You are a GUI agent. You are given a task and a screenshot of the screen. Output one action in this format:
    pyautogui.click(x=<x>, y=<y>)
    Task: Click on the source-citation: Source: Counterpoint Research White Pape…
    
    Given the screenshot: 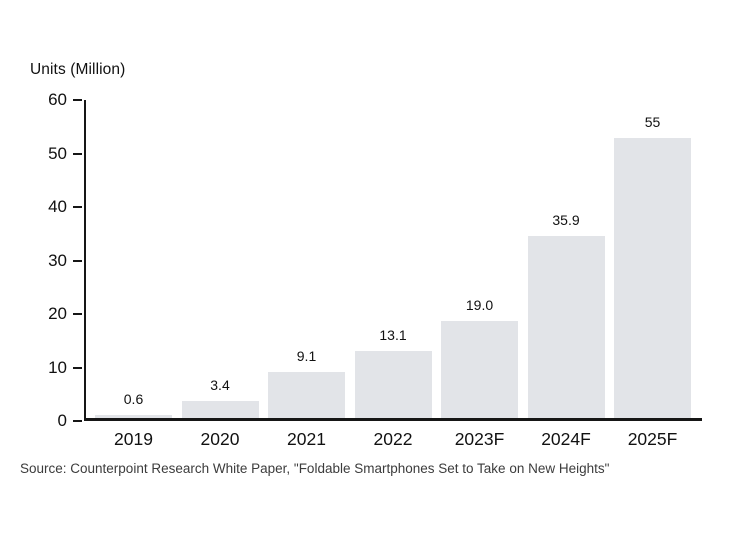 What is the action you would take?
    pyautogui.click(x=315, y=468)
    